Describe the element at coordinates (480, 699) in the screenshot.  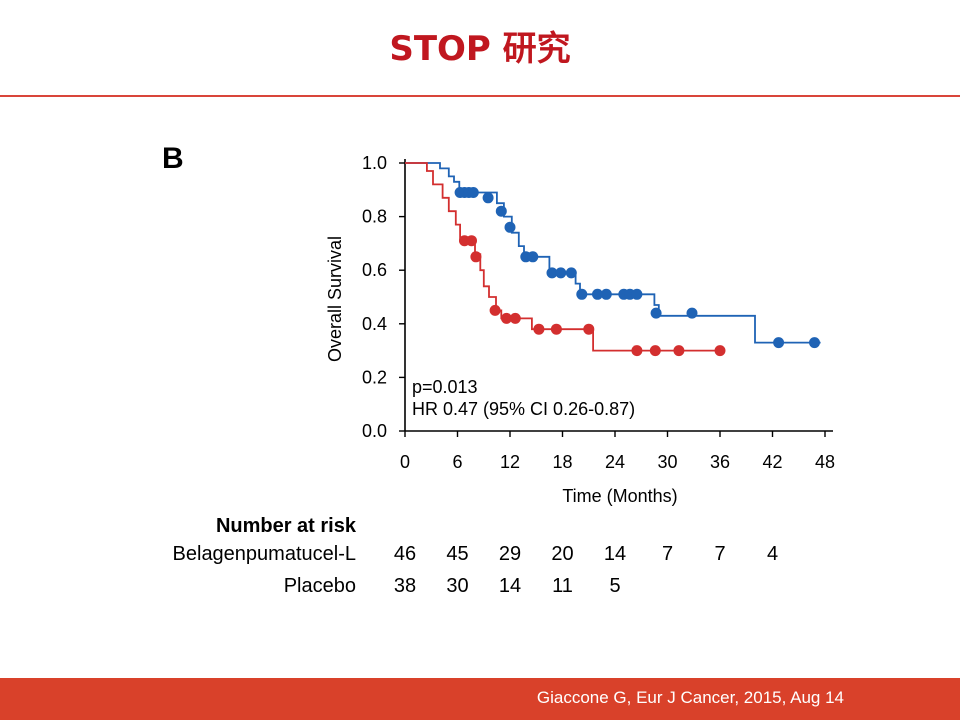
I see `footer-bar: Giaccone G, Eur J Cancer, 2015, Aug 14` at that location.